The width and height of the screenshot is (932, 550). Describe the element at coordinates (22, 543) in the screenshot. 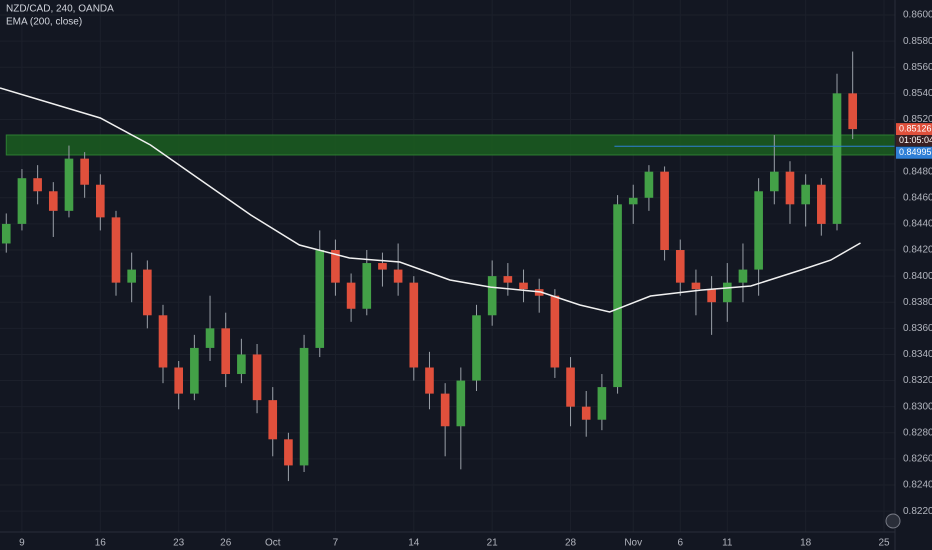

I see `x-tick-label: 9` at that location.